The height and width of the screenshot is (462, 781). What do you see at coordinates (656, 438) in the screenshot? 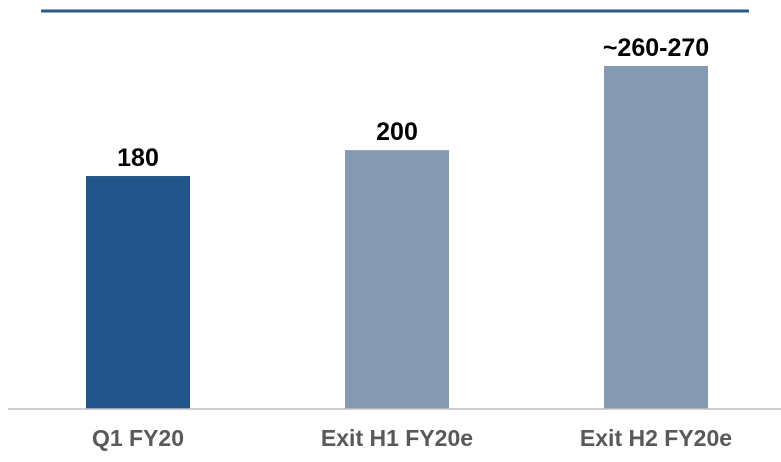
I see `category-label-3: Exit H2 FY20e` at bounding box center [656, 438].